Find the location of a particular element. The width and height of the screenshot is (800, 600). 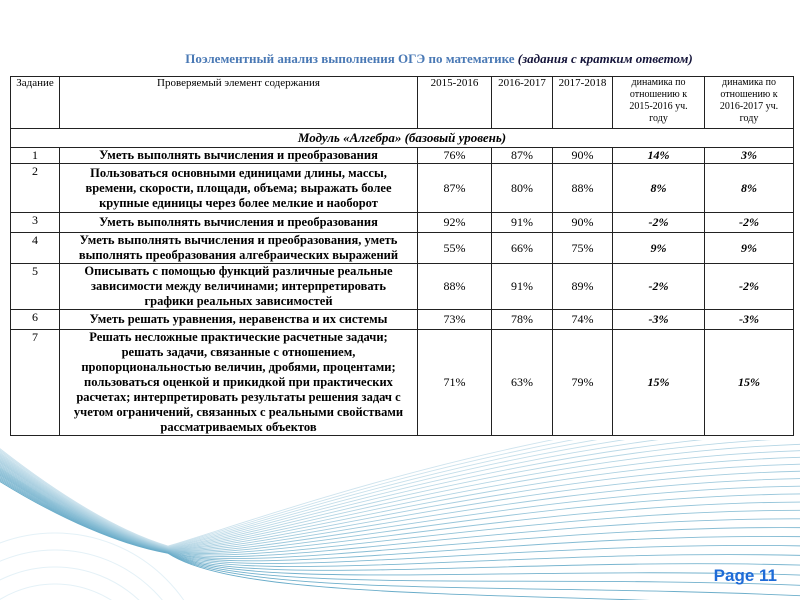

section-title: Модуль «Алгебра» (базовый уровень) is located at coordinates (402, 138).